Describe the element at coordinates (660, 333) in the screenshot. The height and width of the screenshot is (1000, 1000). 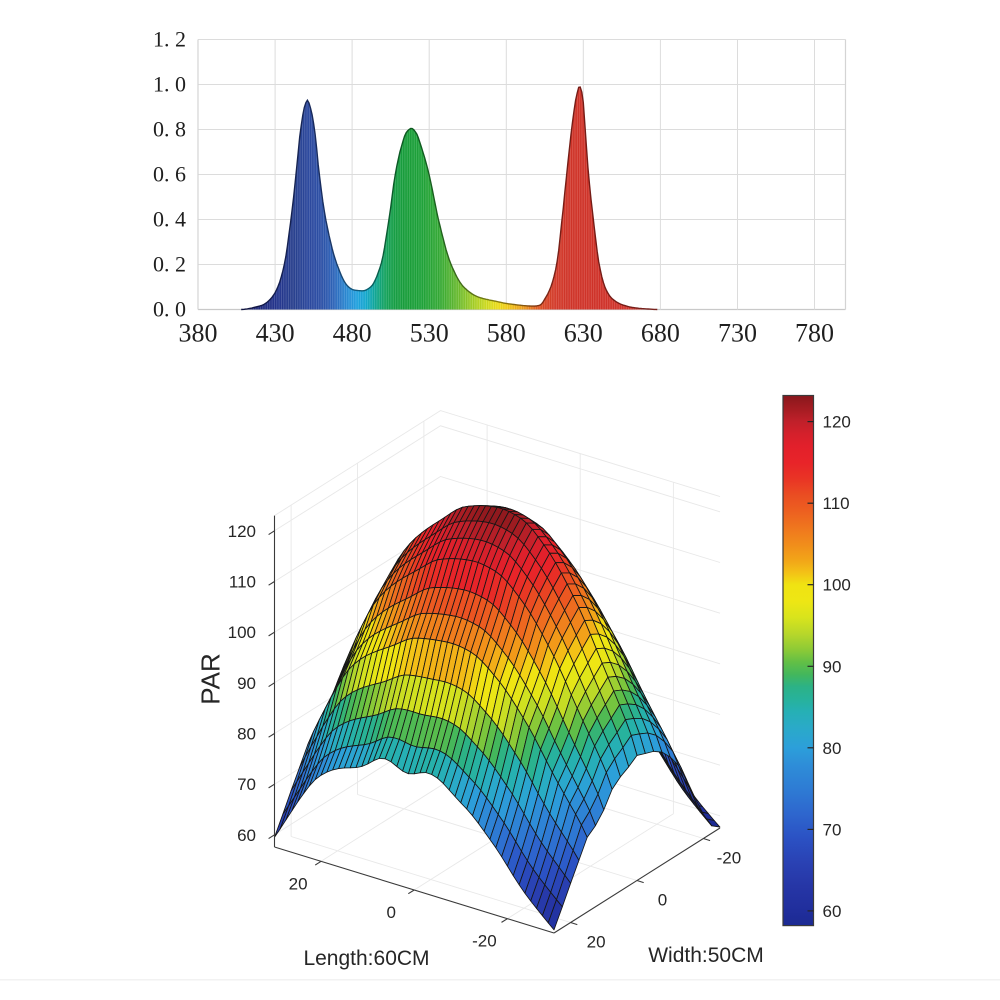
I see `svg-text: 680` at that location.